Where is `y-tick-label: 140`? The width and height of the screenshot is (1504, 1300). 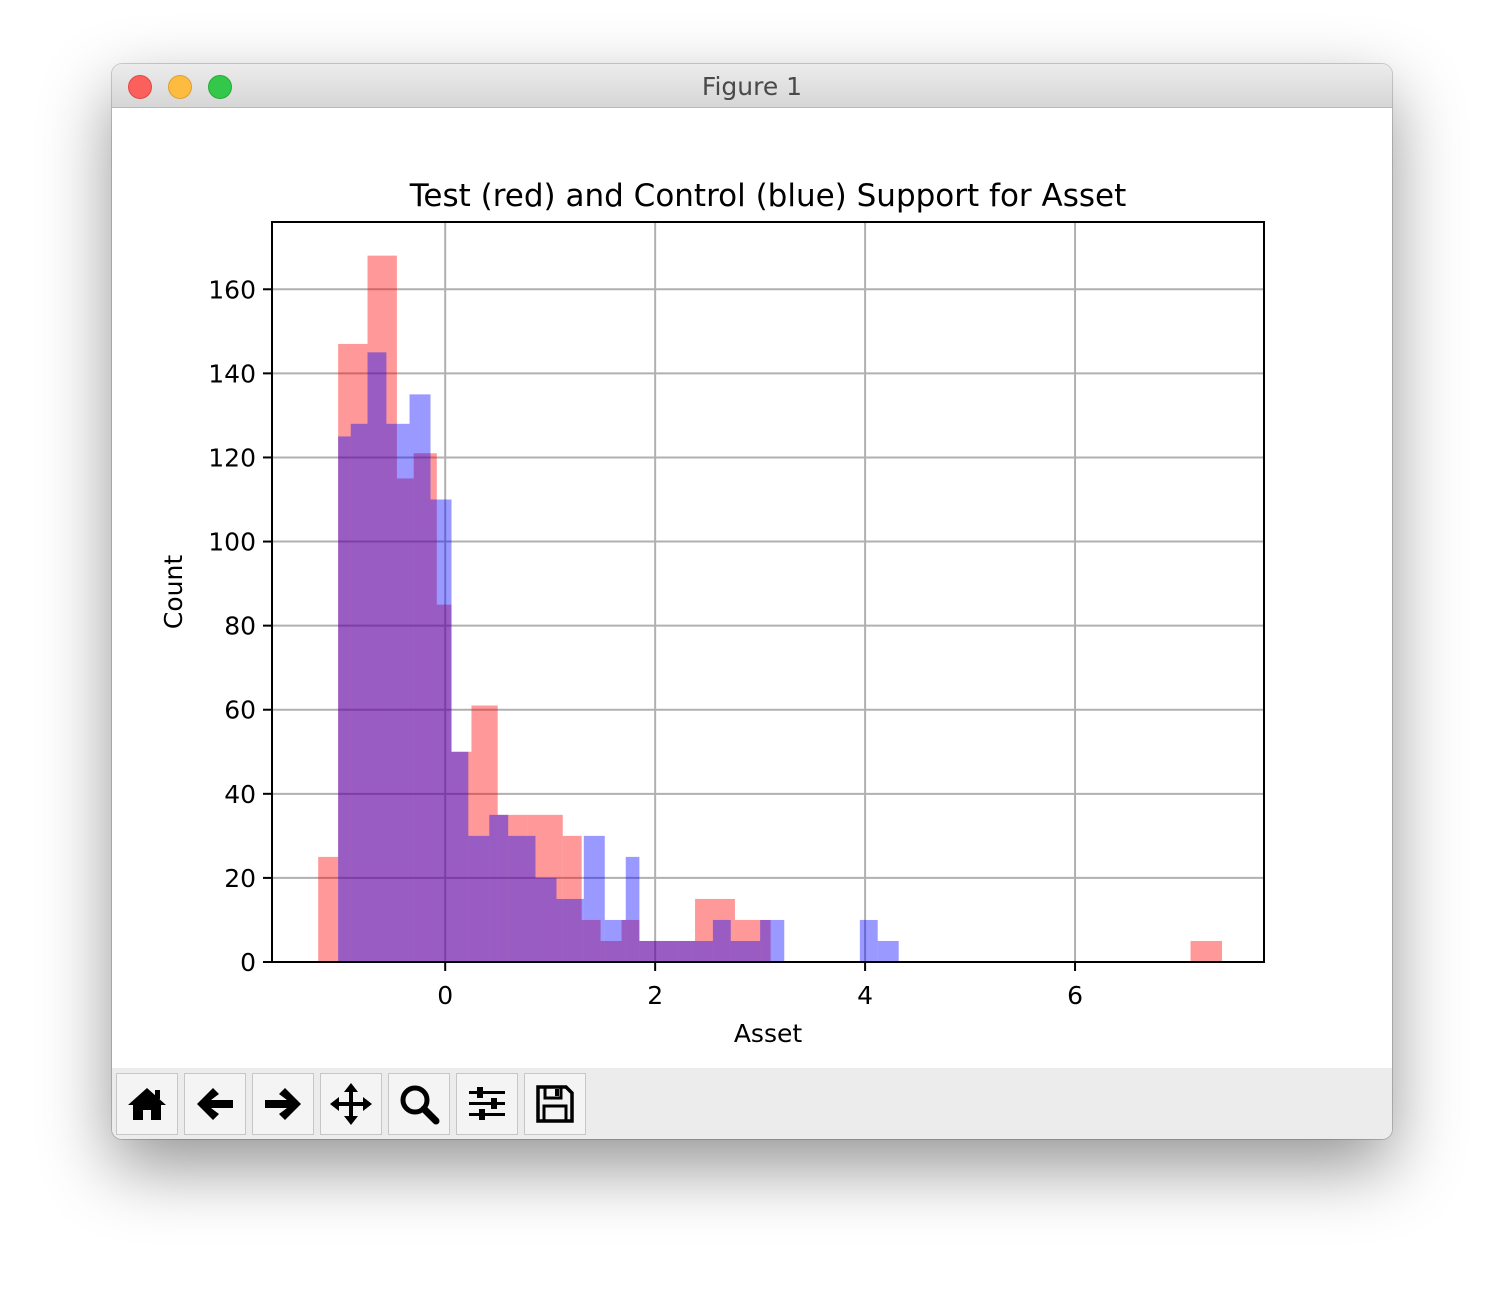 y-tick-label: 140 is located at coordinates (232, 373).